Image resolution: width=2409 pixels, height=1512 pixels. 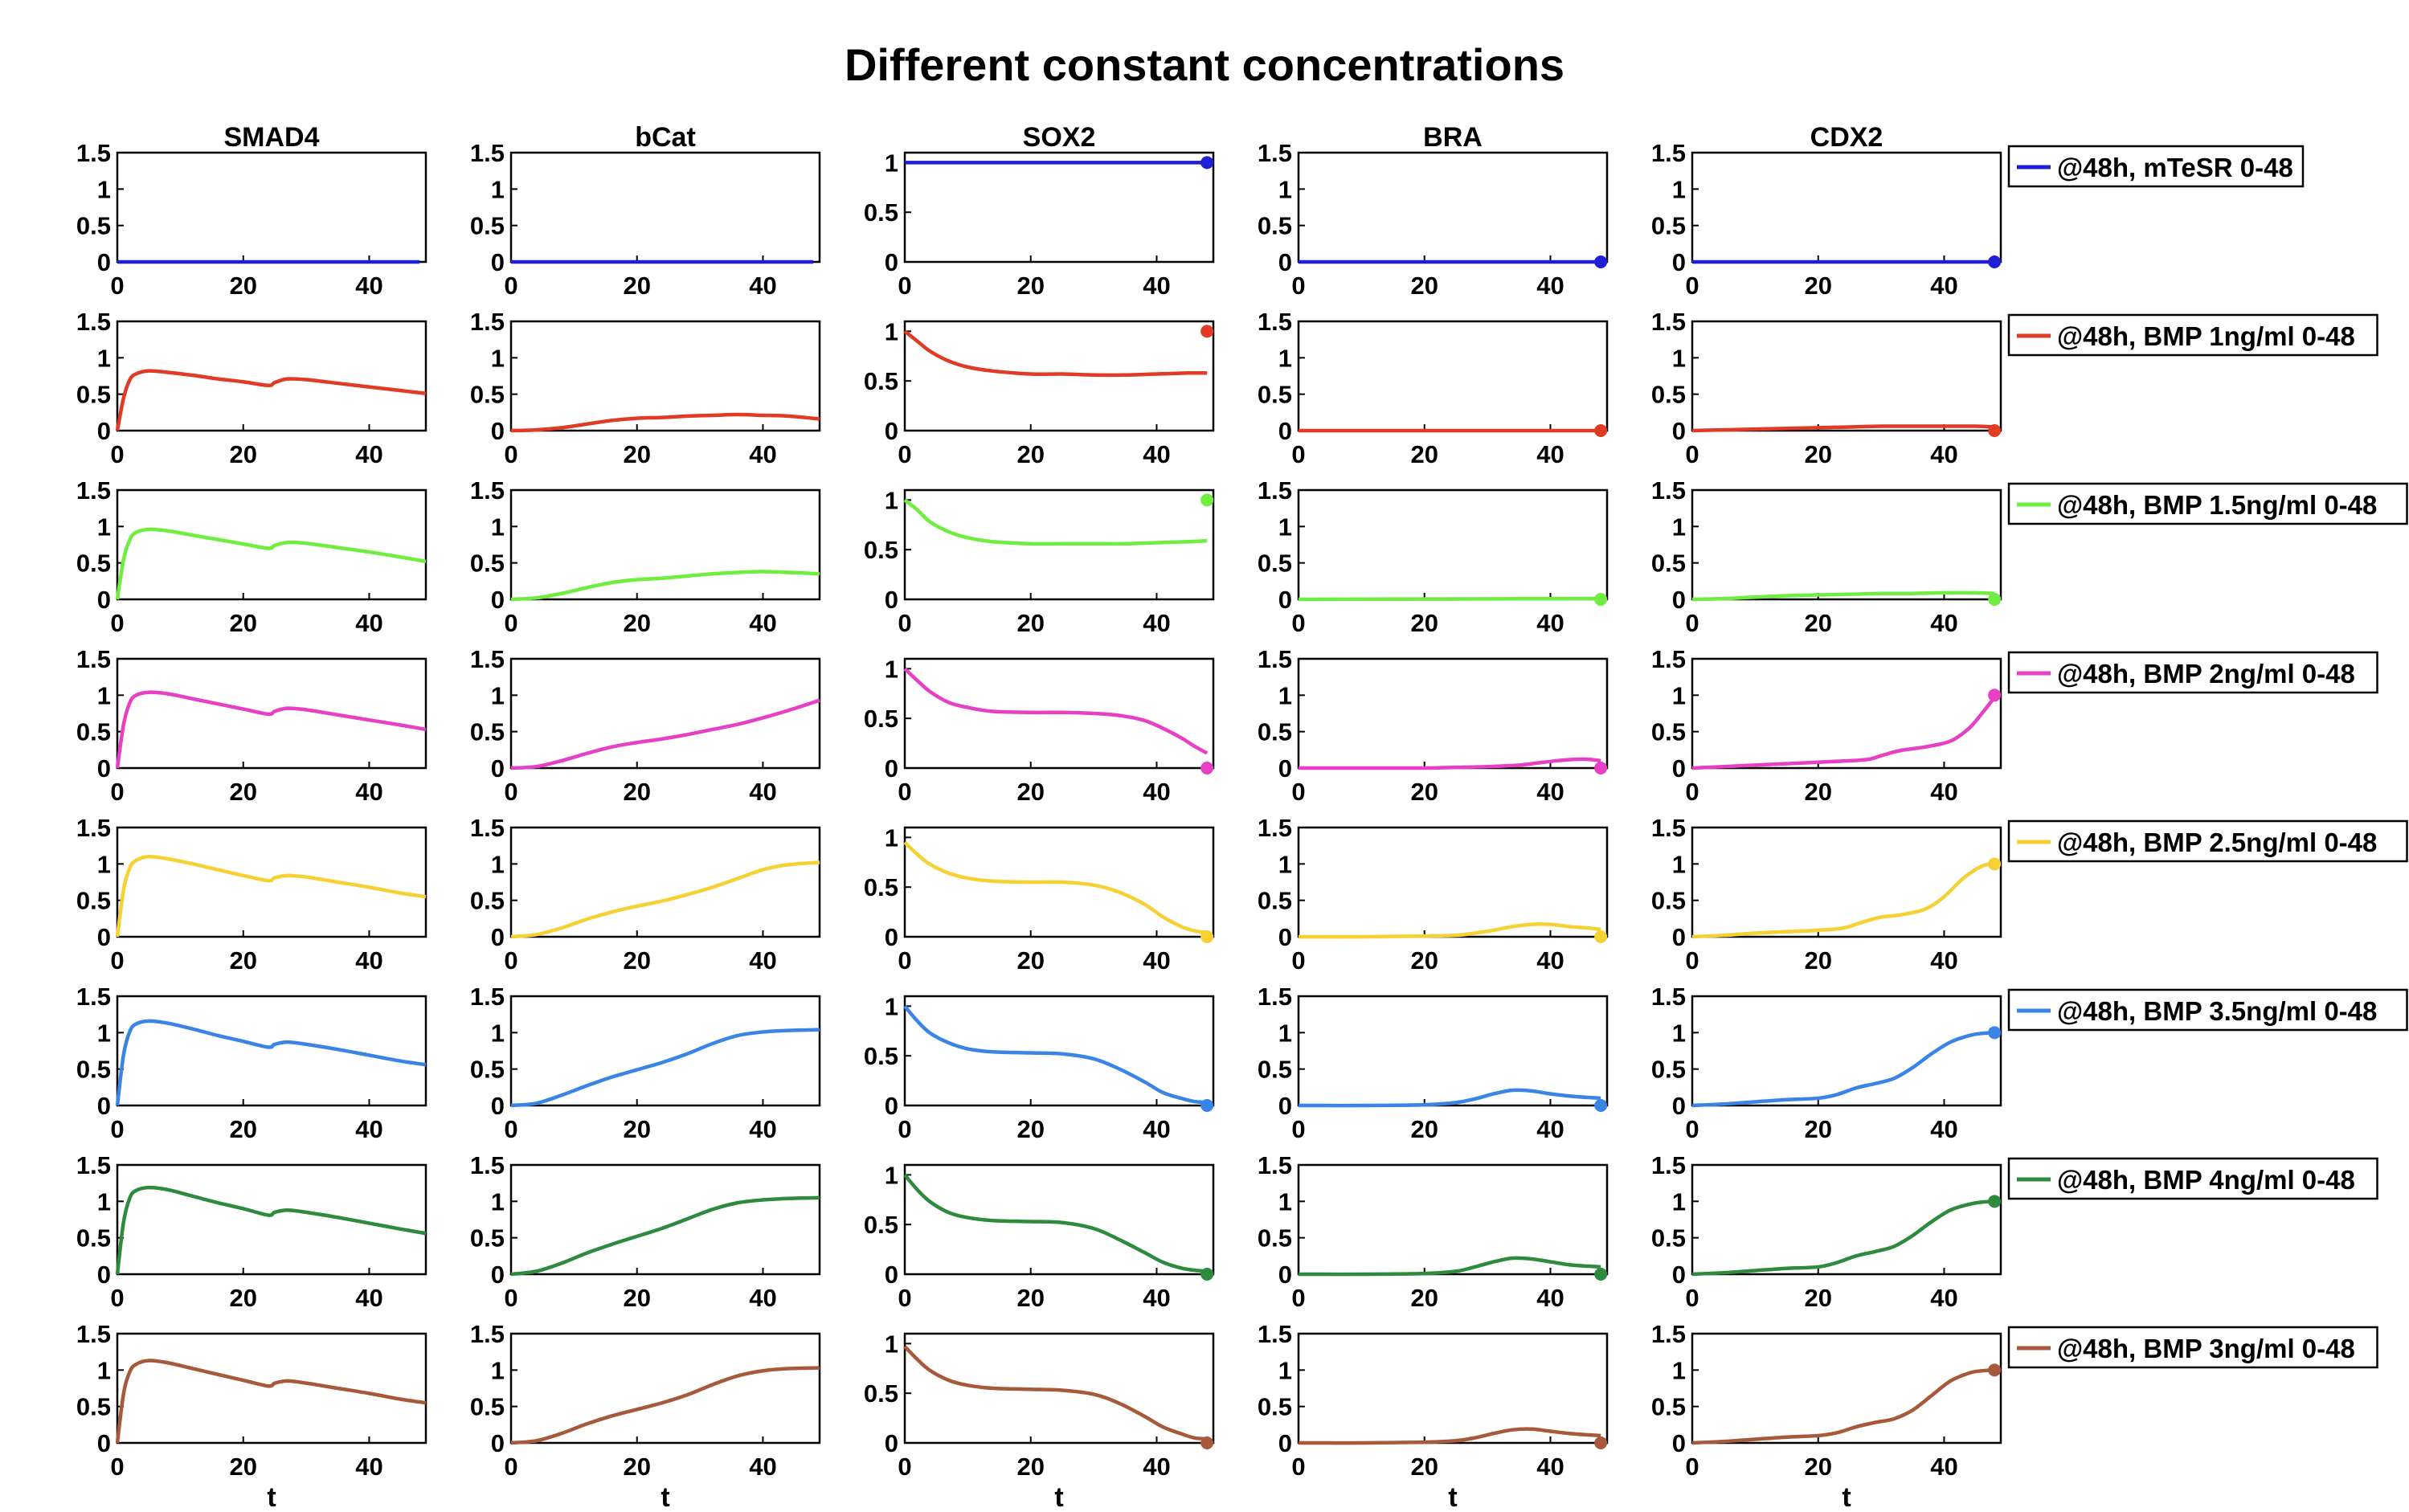 I want to click on panel-cdx2-row-3: 0 0.5 1 1.5 0 20 40, so click(x=1826, y=556).